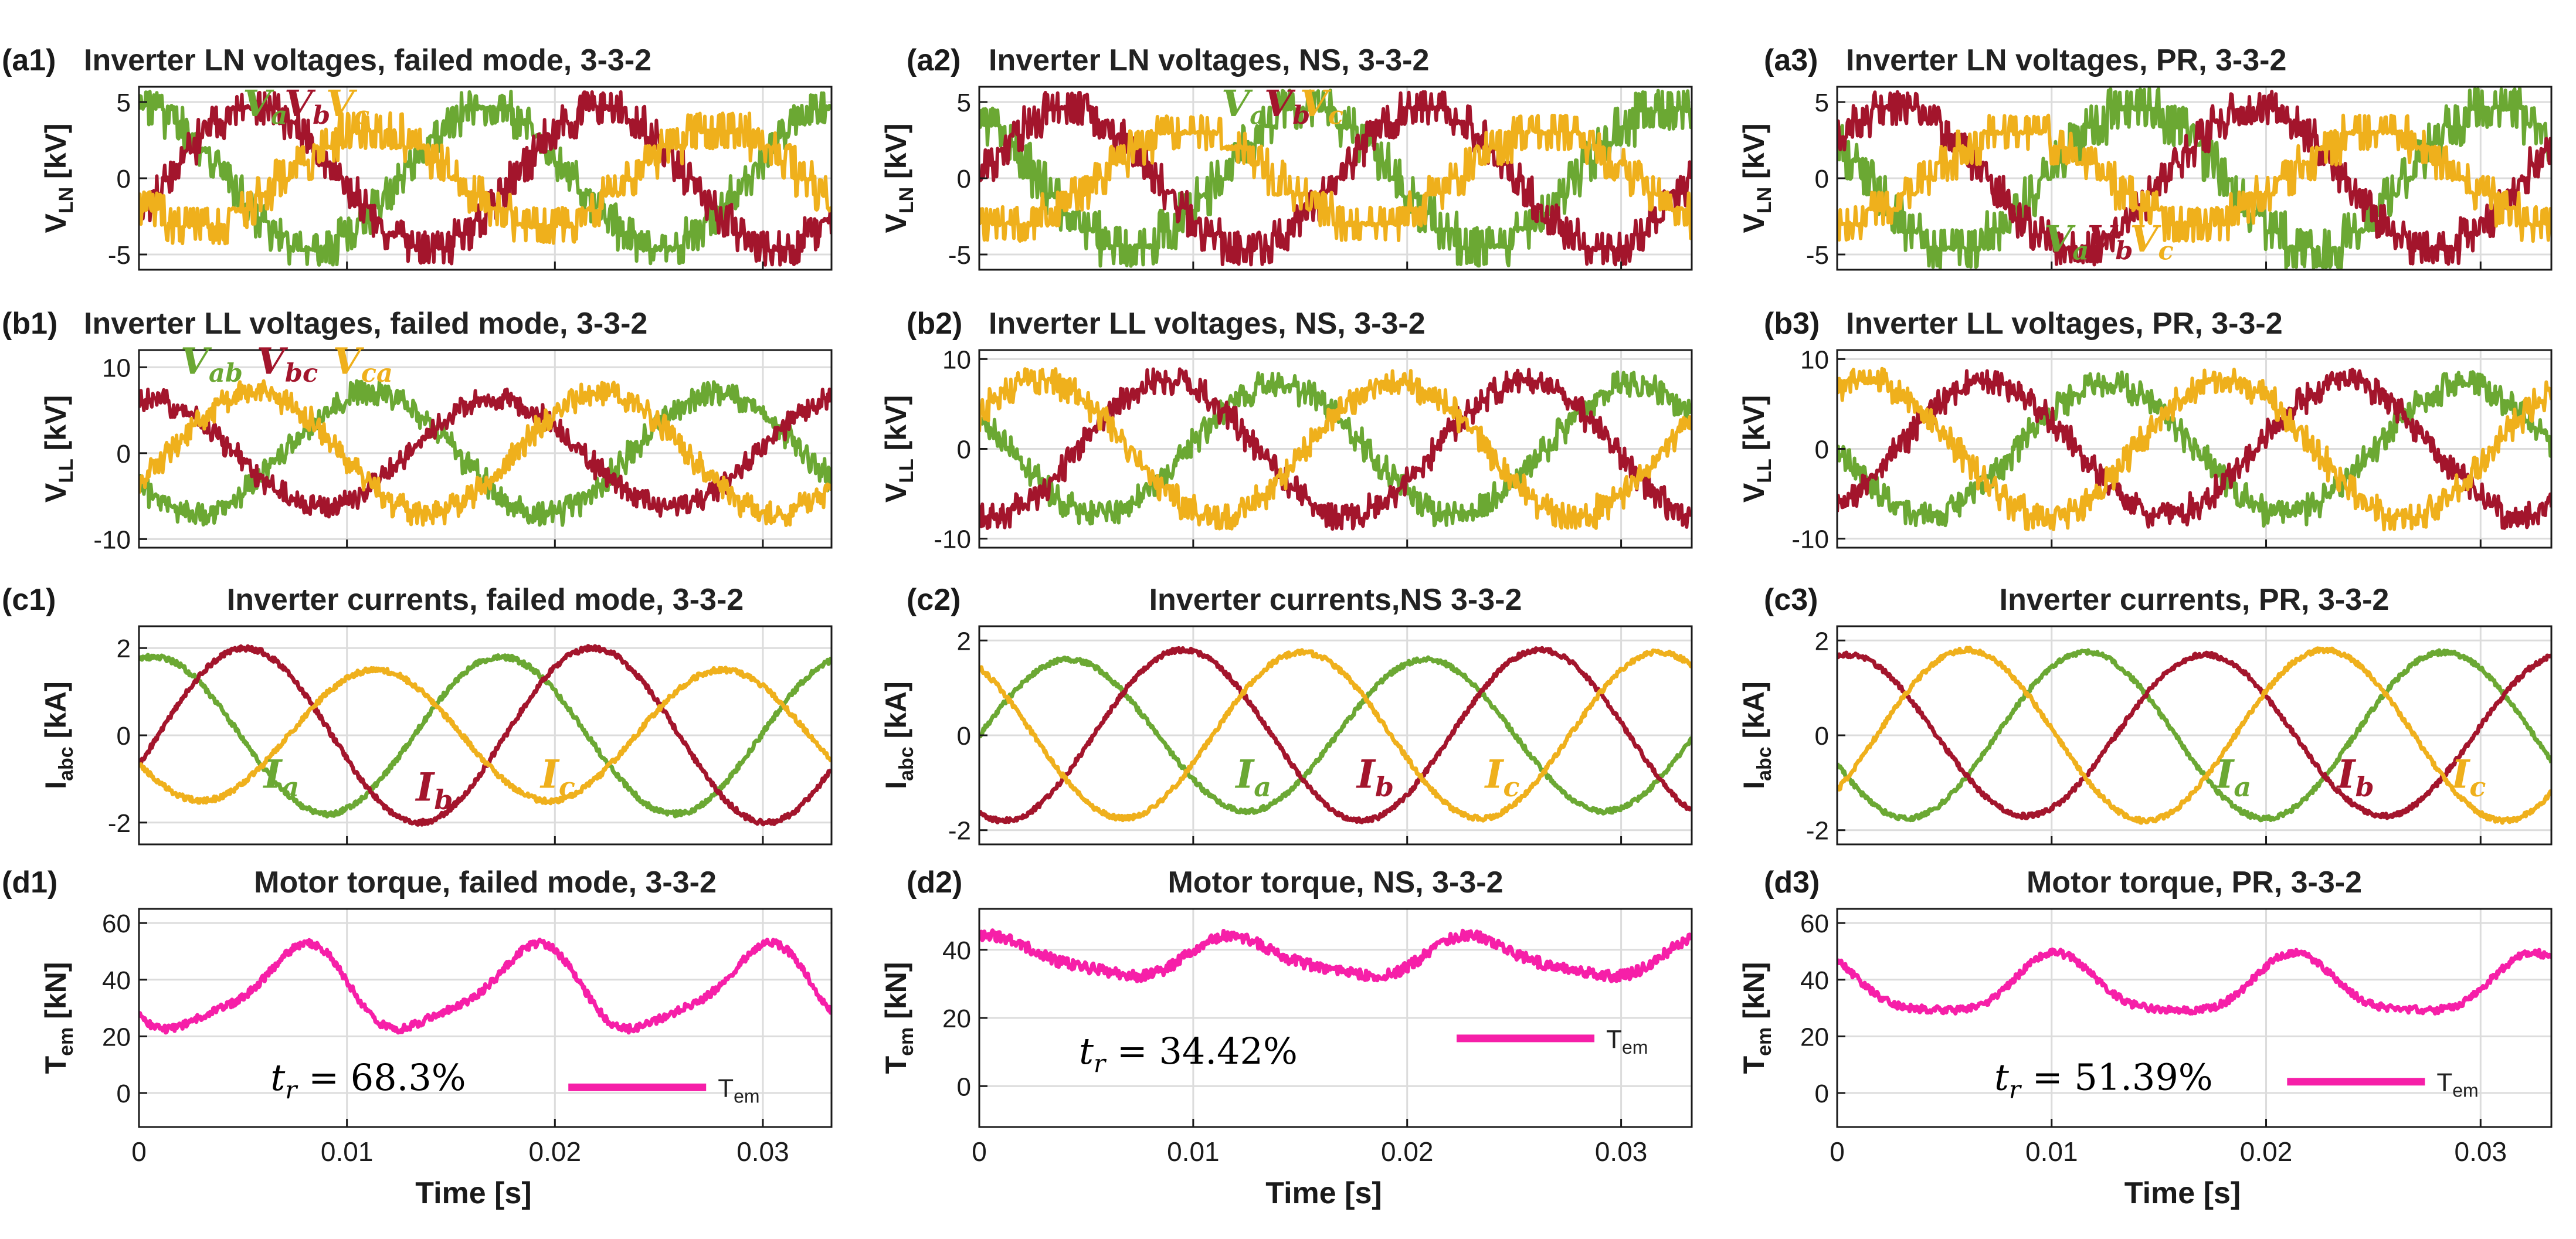  What do you see at coordinates (1502, 777) in the screenshot?
I see `series-annotation: Ic` at bounding box center [1502, 777].